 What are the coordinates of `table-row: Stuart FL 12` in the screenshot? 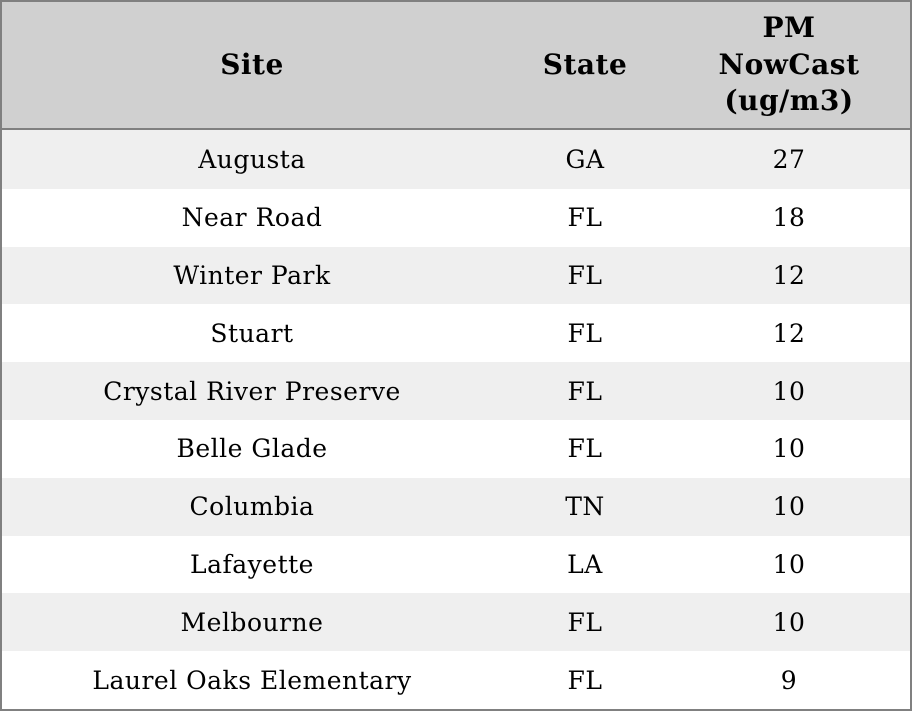 It's located at (456, 333).